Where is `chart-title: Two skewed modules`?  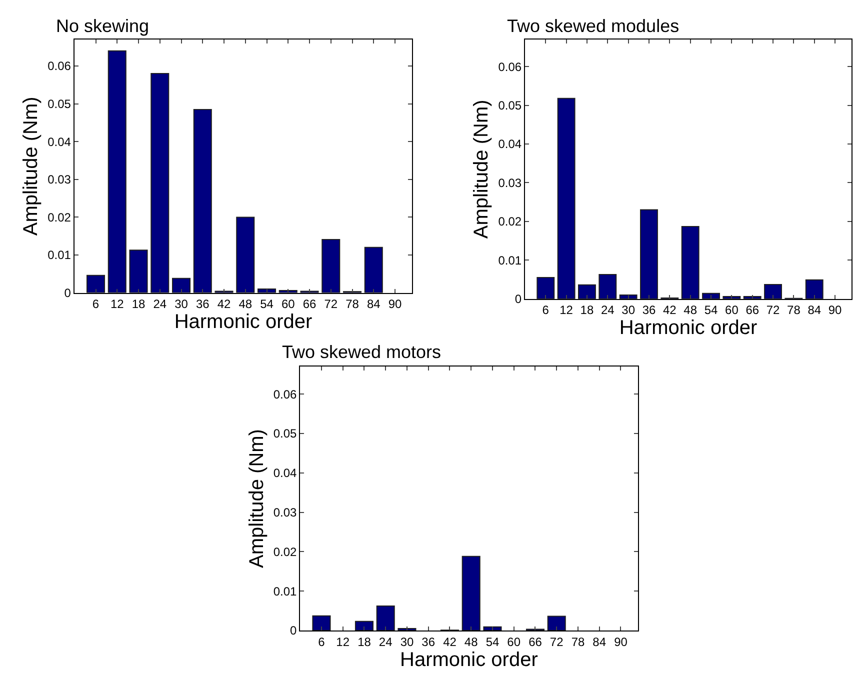 chart-title: Two skewed modules is located at coordinates (593, 26).